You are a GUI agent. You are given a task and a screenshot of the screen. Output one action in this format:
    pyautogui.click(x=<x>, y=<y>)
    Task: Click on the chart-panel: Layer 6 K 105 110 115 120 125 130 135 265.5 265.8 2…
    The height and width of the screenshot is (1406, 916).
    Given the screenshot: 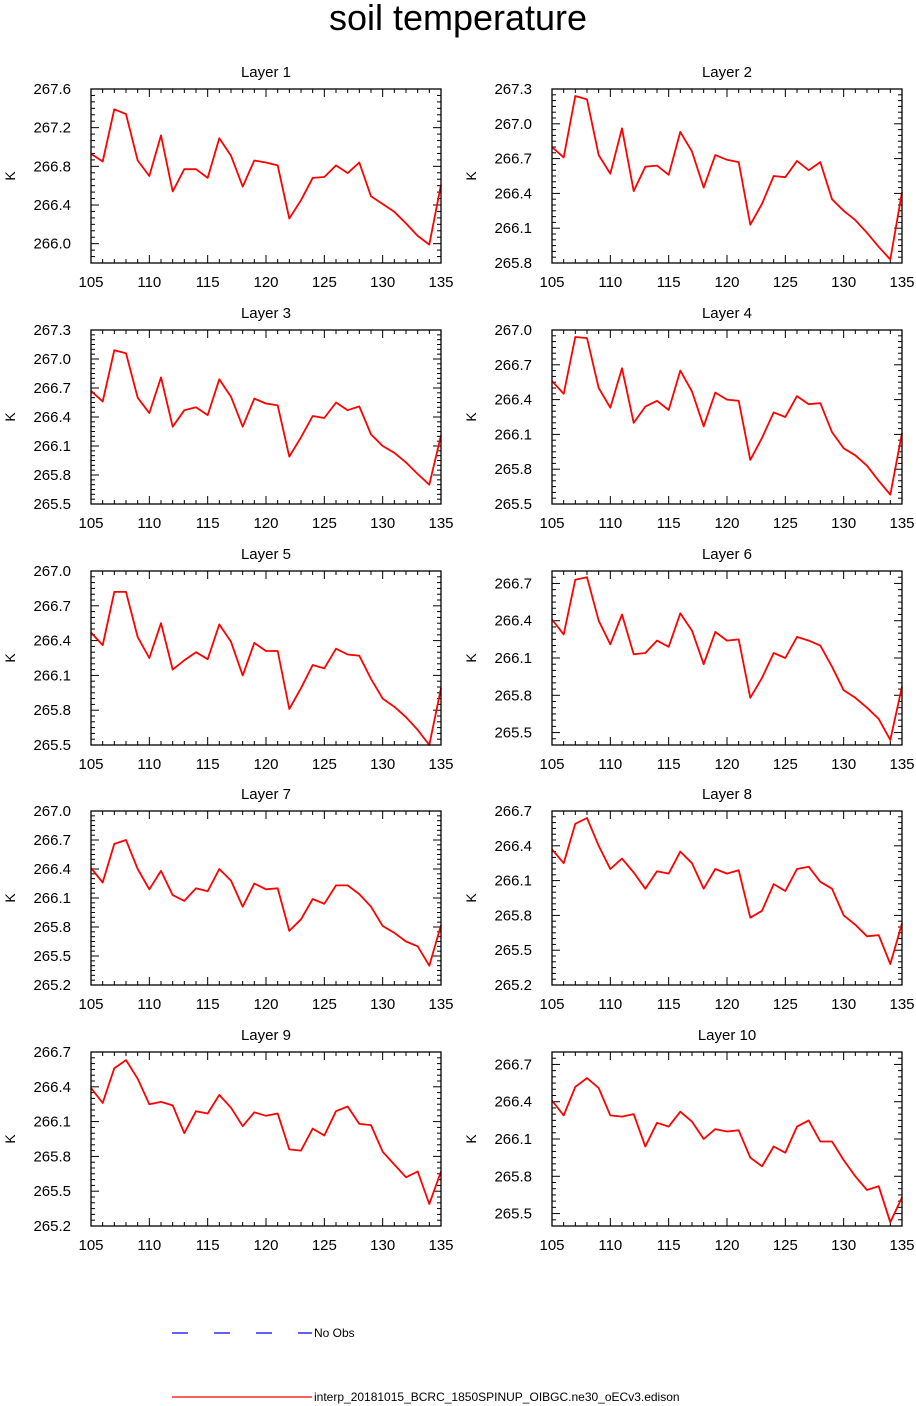 What is the action you would take?
    pyautogui.click(x=689, y=659)
    